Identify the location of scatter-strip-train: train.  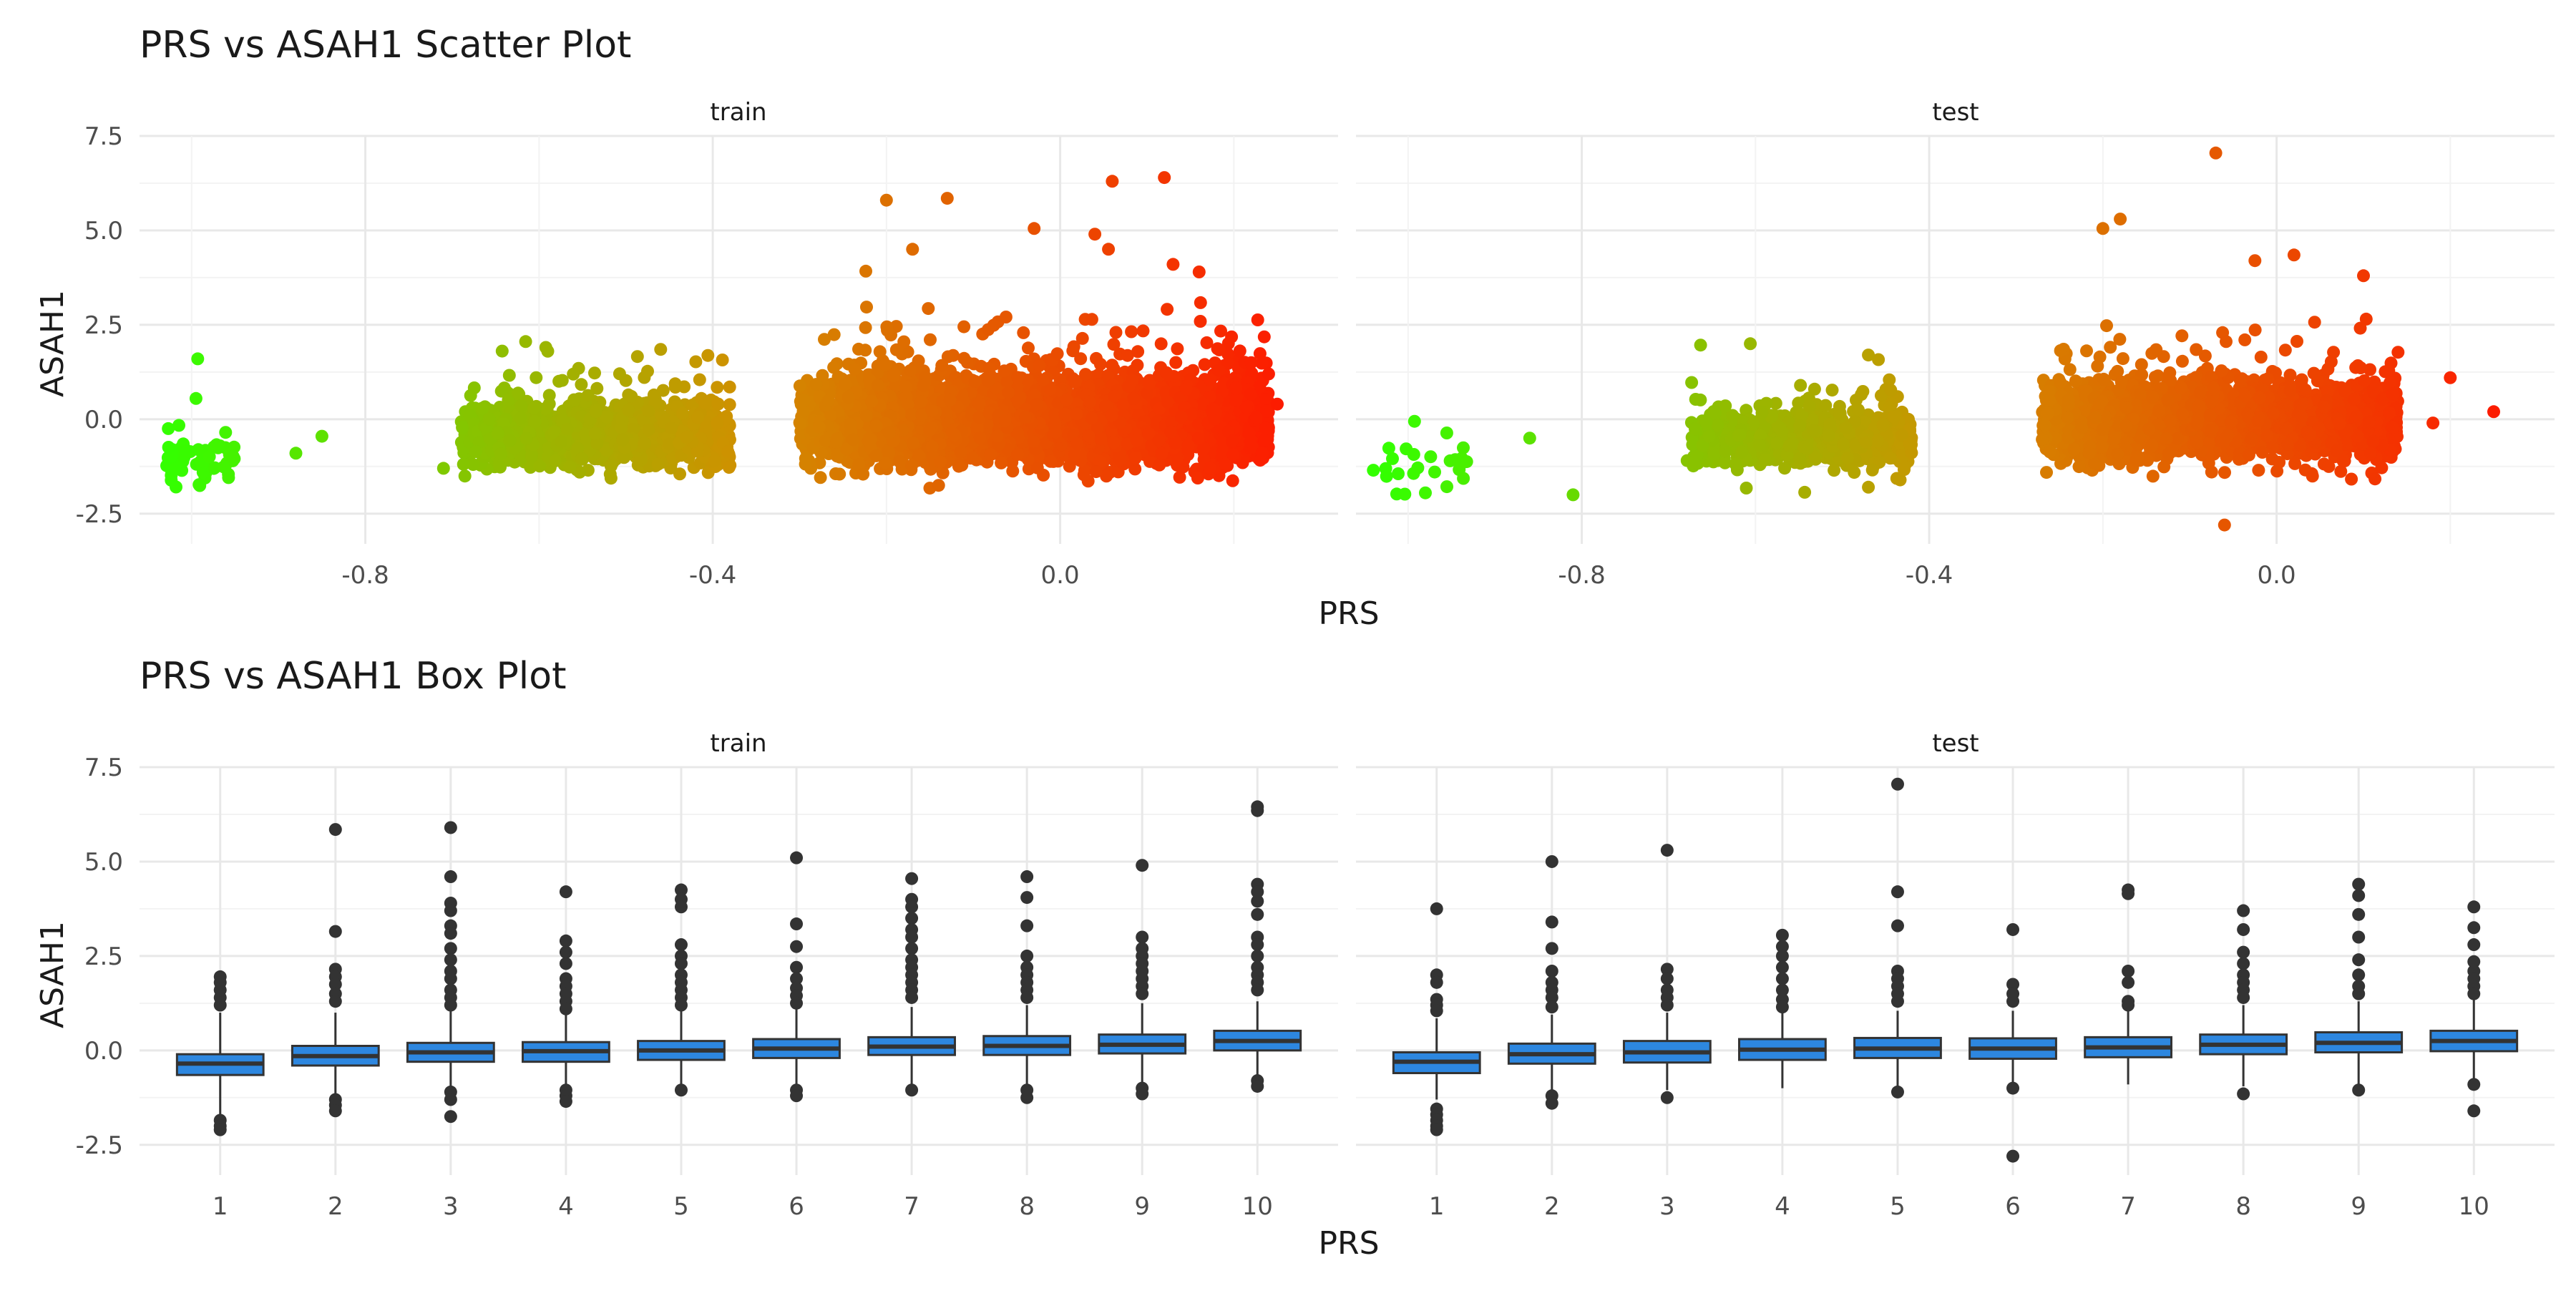
(738, 112).